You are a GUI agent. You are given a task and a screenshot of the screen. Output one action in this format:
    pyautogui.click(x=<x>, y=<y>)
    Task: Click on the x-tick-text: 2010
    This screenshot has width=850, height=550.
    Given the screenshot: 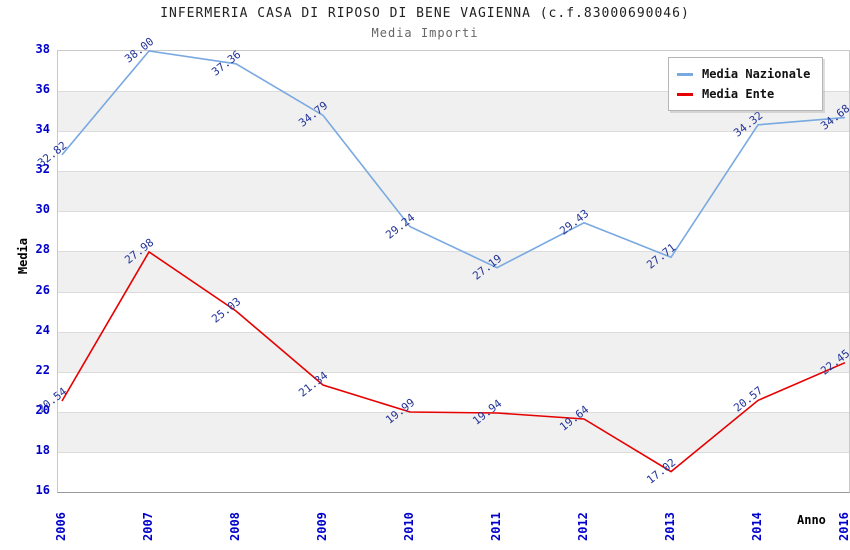 What is the action you would take?
    pyautogui.click(x=409, y=526)
    